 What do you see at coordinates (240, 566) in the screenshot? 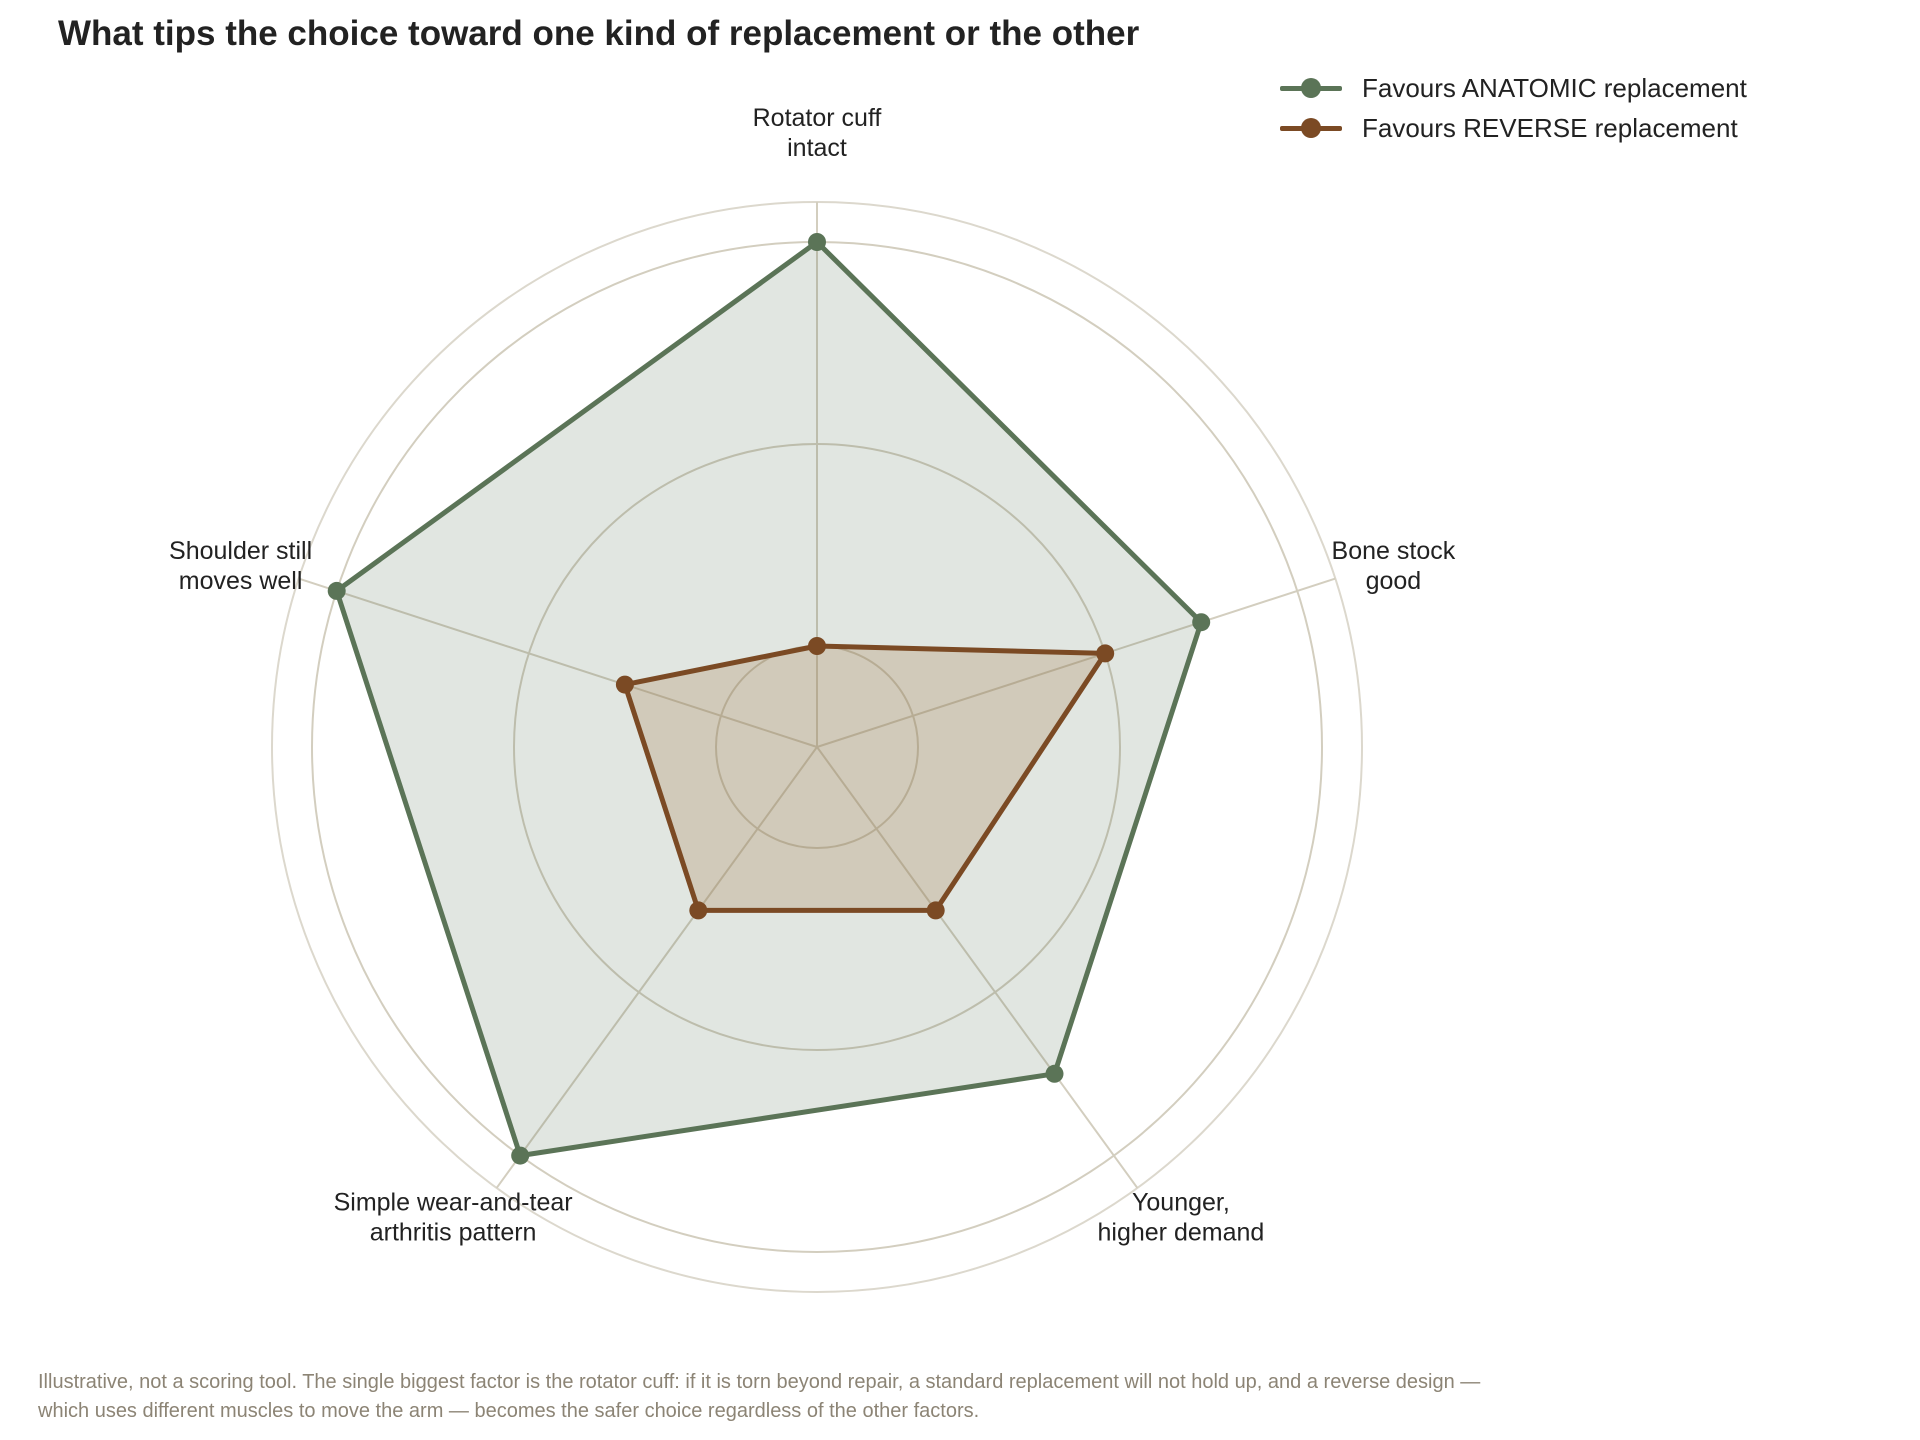
I see `axis-label-5: Shoulder still moves well` at bounding box center [240, 566].